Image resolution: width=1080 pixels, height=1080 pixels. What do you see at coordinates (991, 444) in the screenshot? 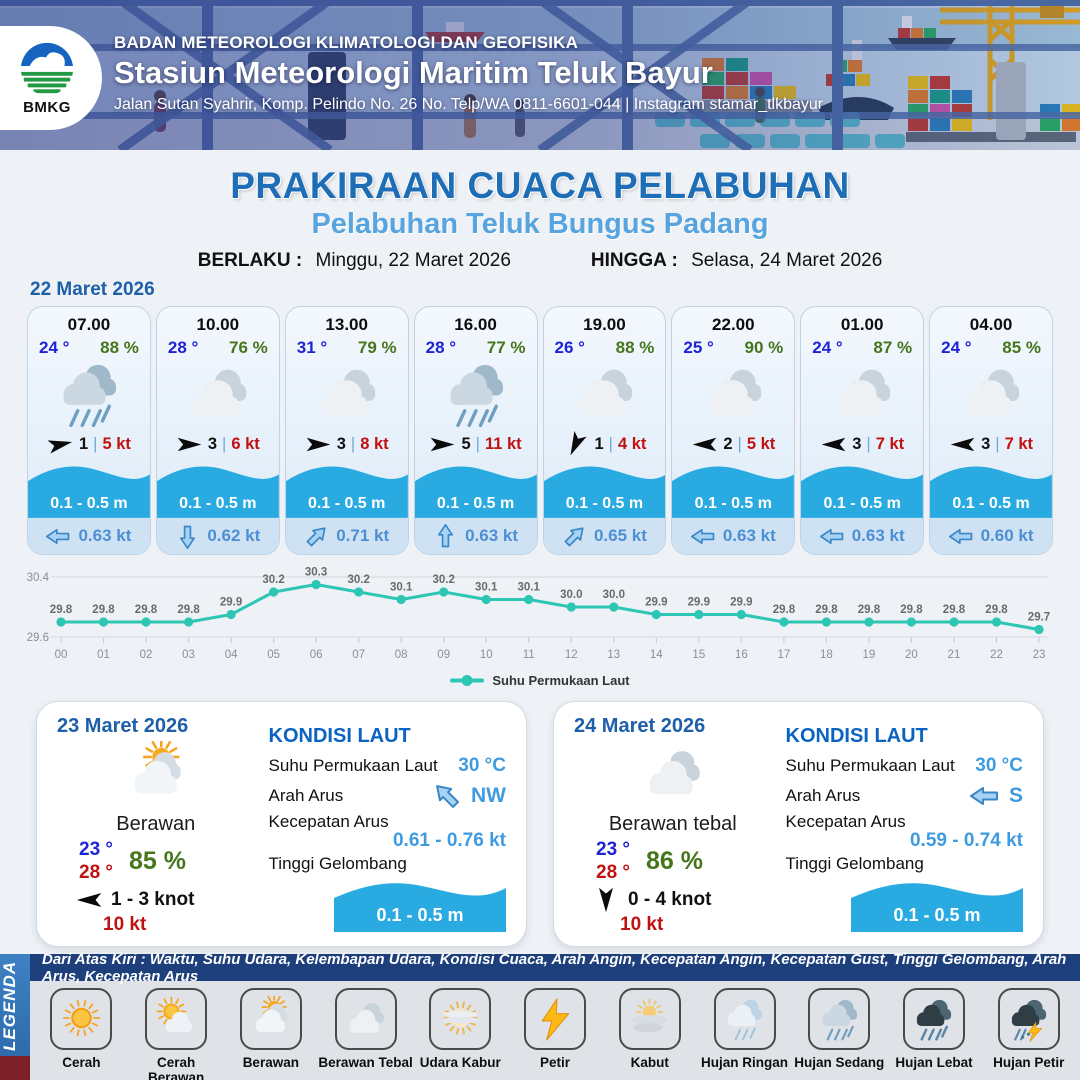
I see `wind-row: 3 | 7 kt` at bounding box center [991, 444].